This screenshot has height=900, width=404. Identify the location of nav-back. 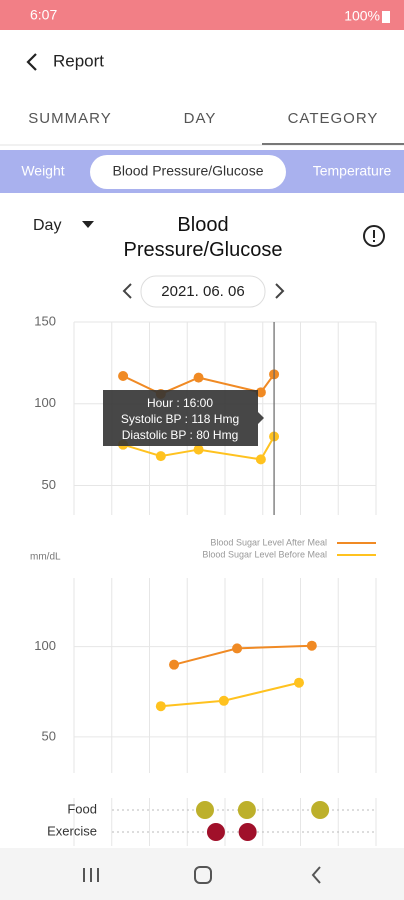
(316, 875).